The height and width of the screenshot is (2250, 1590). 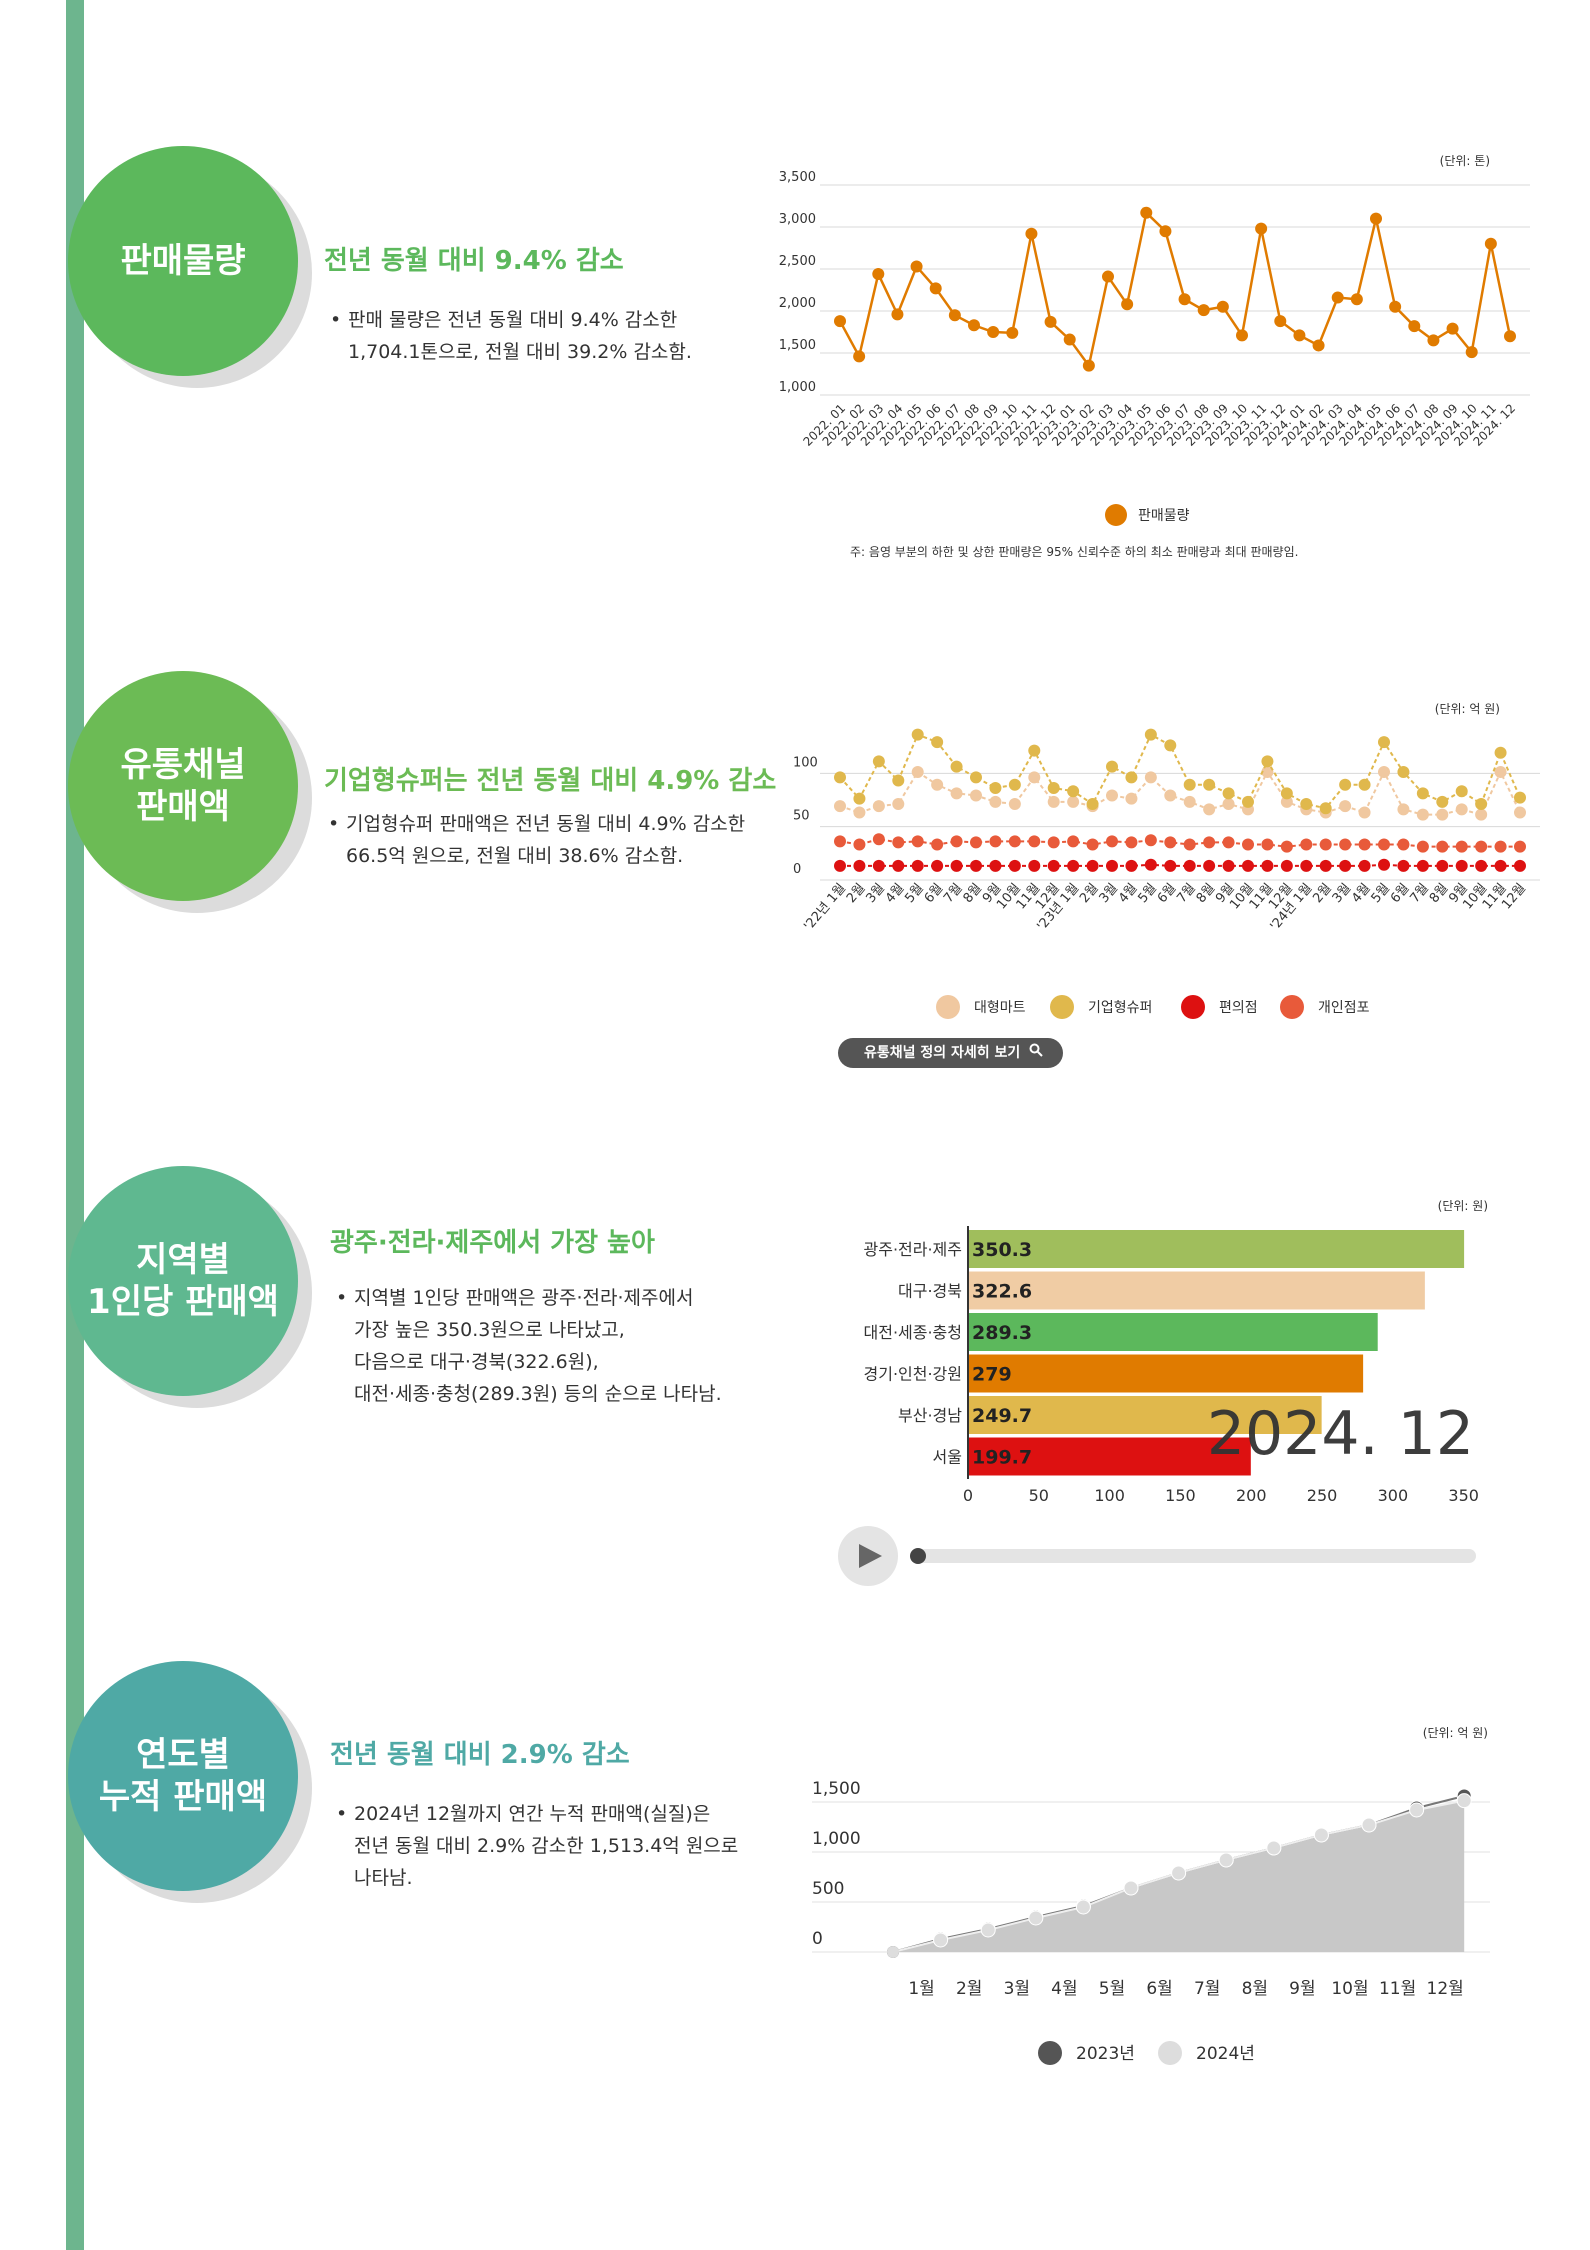 I want to click on chart-unit: (단위: 억 원), so click(x=1455, y=1733).